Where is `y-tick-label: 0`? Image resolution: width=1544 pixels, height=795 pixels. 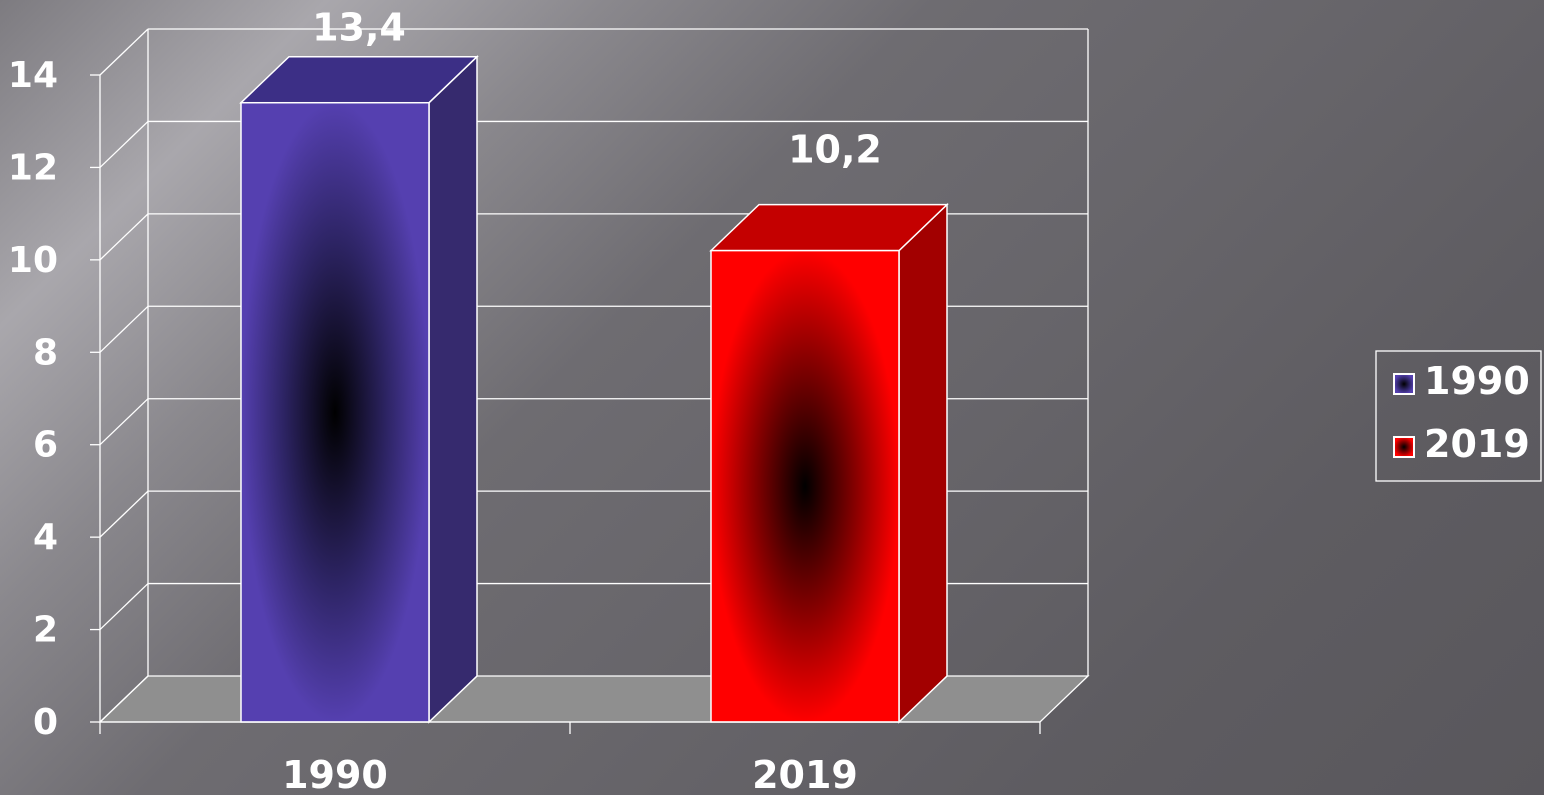 y-tick-label: 0 is located at coordinates (45, 722).